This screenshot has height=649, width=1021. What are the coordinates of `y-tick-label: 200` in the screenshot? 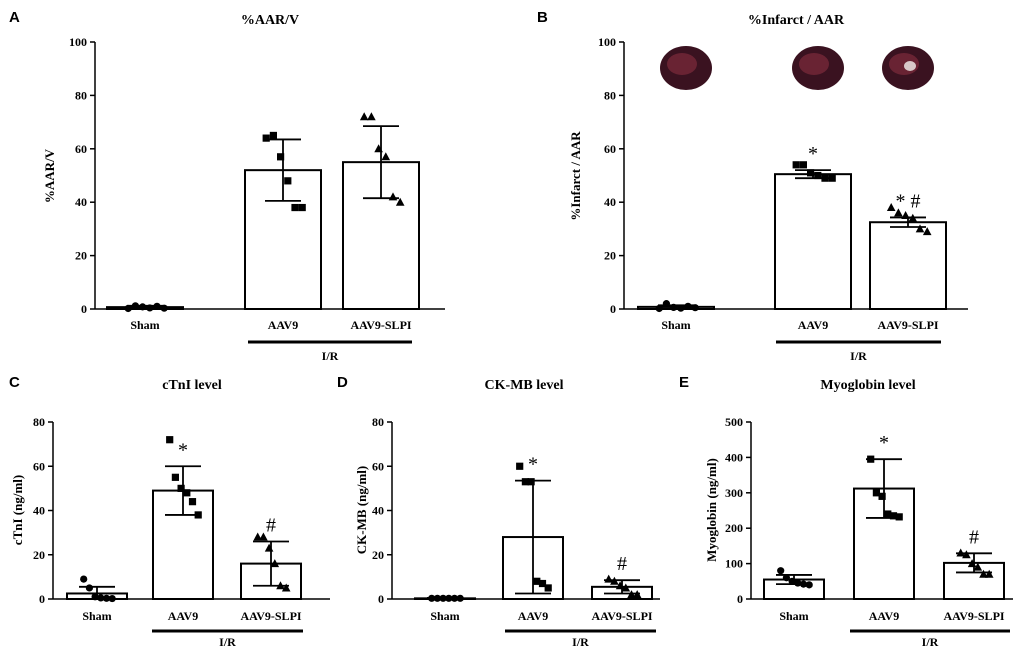 It's located at (734, 528).